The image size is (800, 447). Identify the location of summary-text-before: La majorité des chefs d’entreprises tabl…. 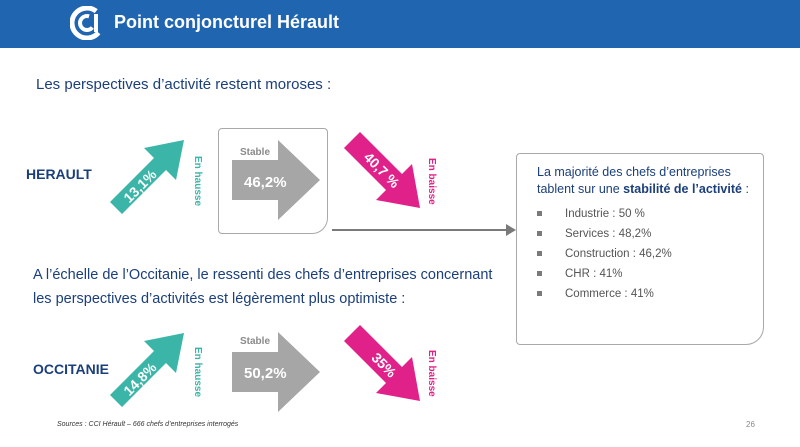
(634, 180).